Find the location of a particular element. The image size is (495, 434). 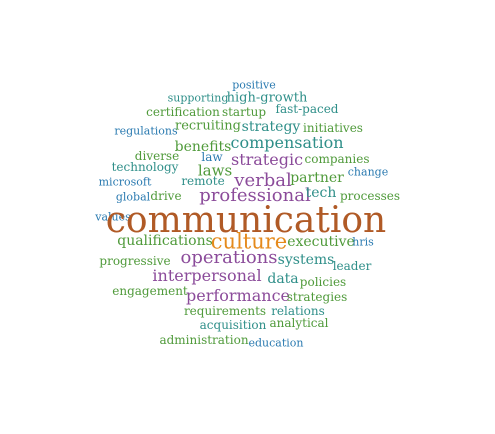

cloud-word-initiatives: initiatives is located at coordinates (333, 128).